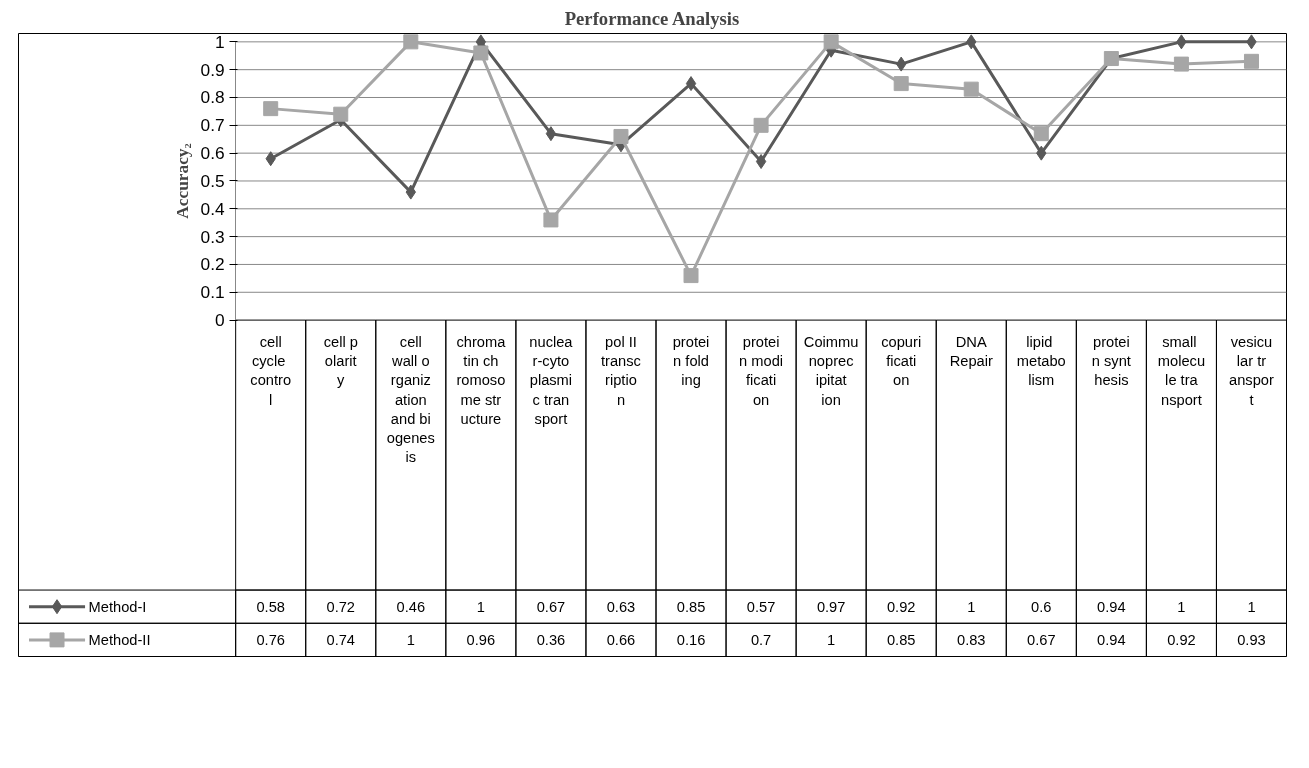 This screenshot has width=1309, height=768. I want to click on x-tick-label: protein folding, so click(691, 361).